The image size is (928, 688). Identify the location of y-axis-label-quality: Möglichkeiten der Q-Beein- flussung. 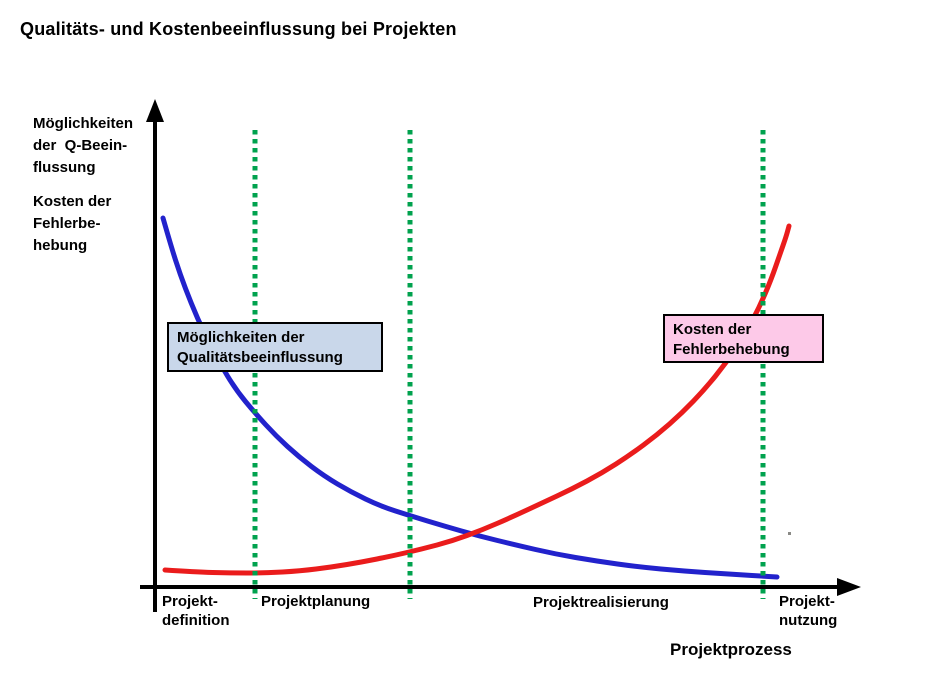
(83, 145).